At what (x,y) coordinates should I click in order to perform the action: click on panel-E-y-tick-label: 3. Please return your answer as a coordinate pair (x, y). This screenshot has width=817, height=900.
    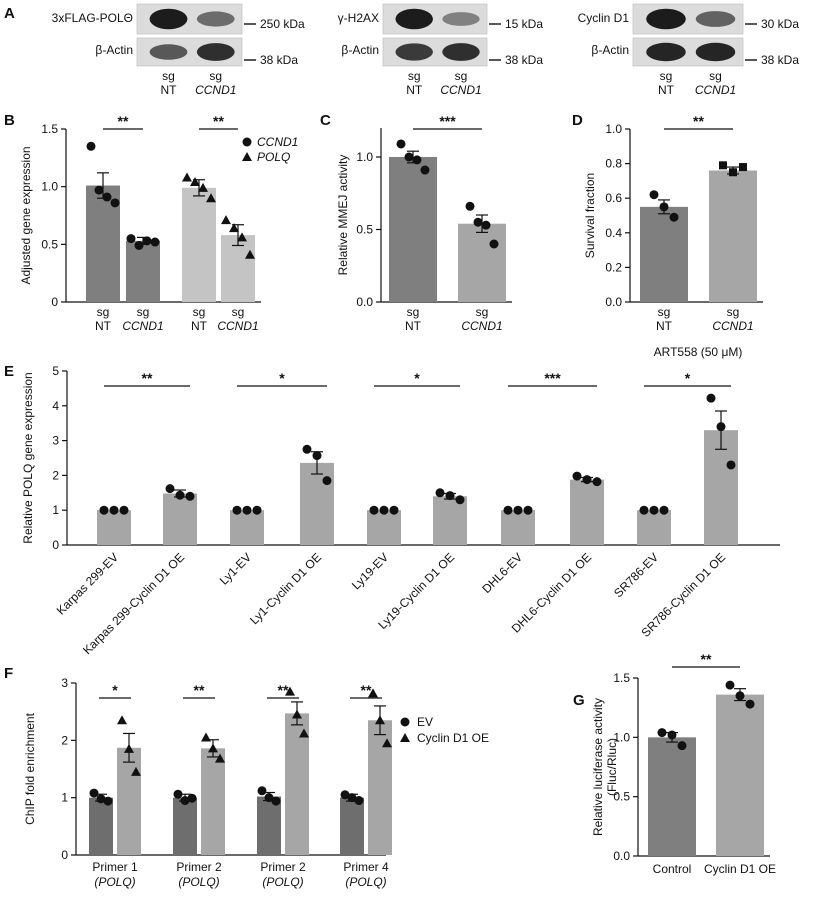
    Looking at the image, I should click on (55, 441).